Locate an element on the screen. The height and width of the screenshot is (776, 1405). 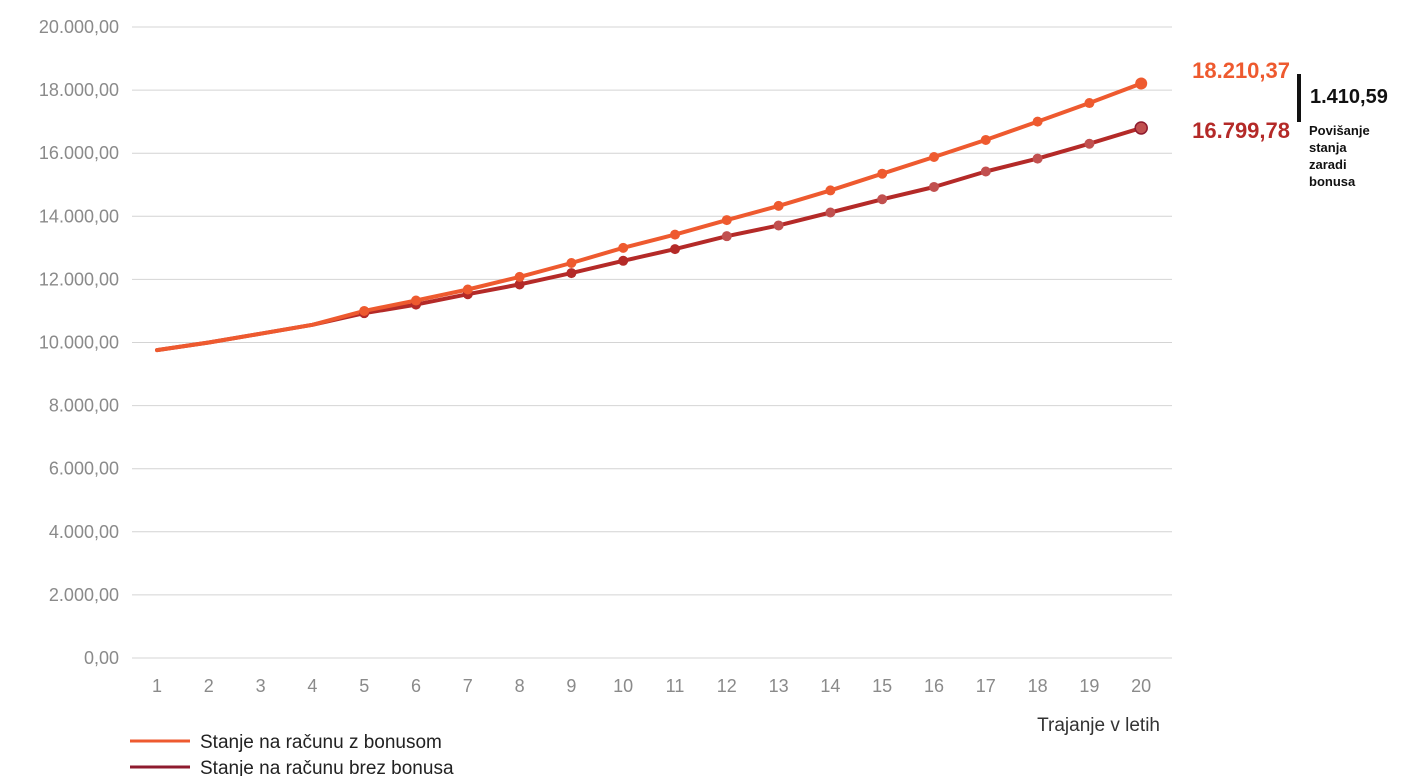
x-tick-label: 3 is located at coordinates (261, 686).